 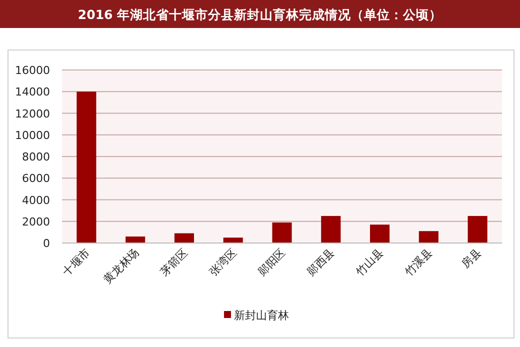 What do you see at coordinates (76, 262) in the screenshot?
I see `x-tick-label: 十堰市` at bounding box center [76, 262].